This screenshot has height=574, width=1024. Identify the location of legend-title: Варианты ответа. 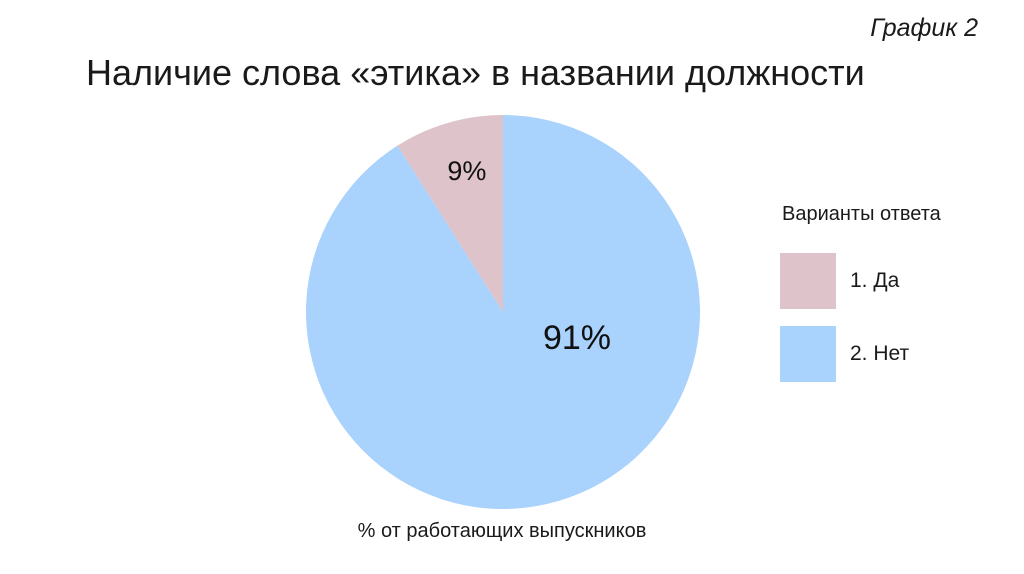
(861, 214).